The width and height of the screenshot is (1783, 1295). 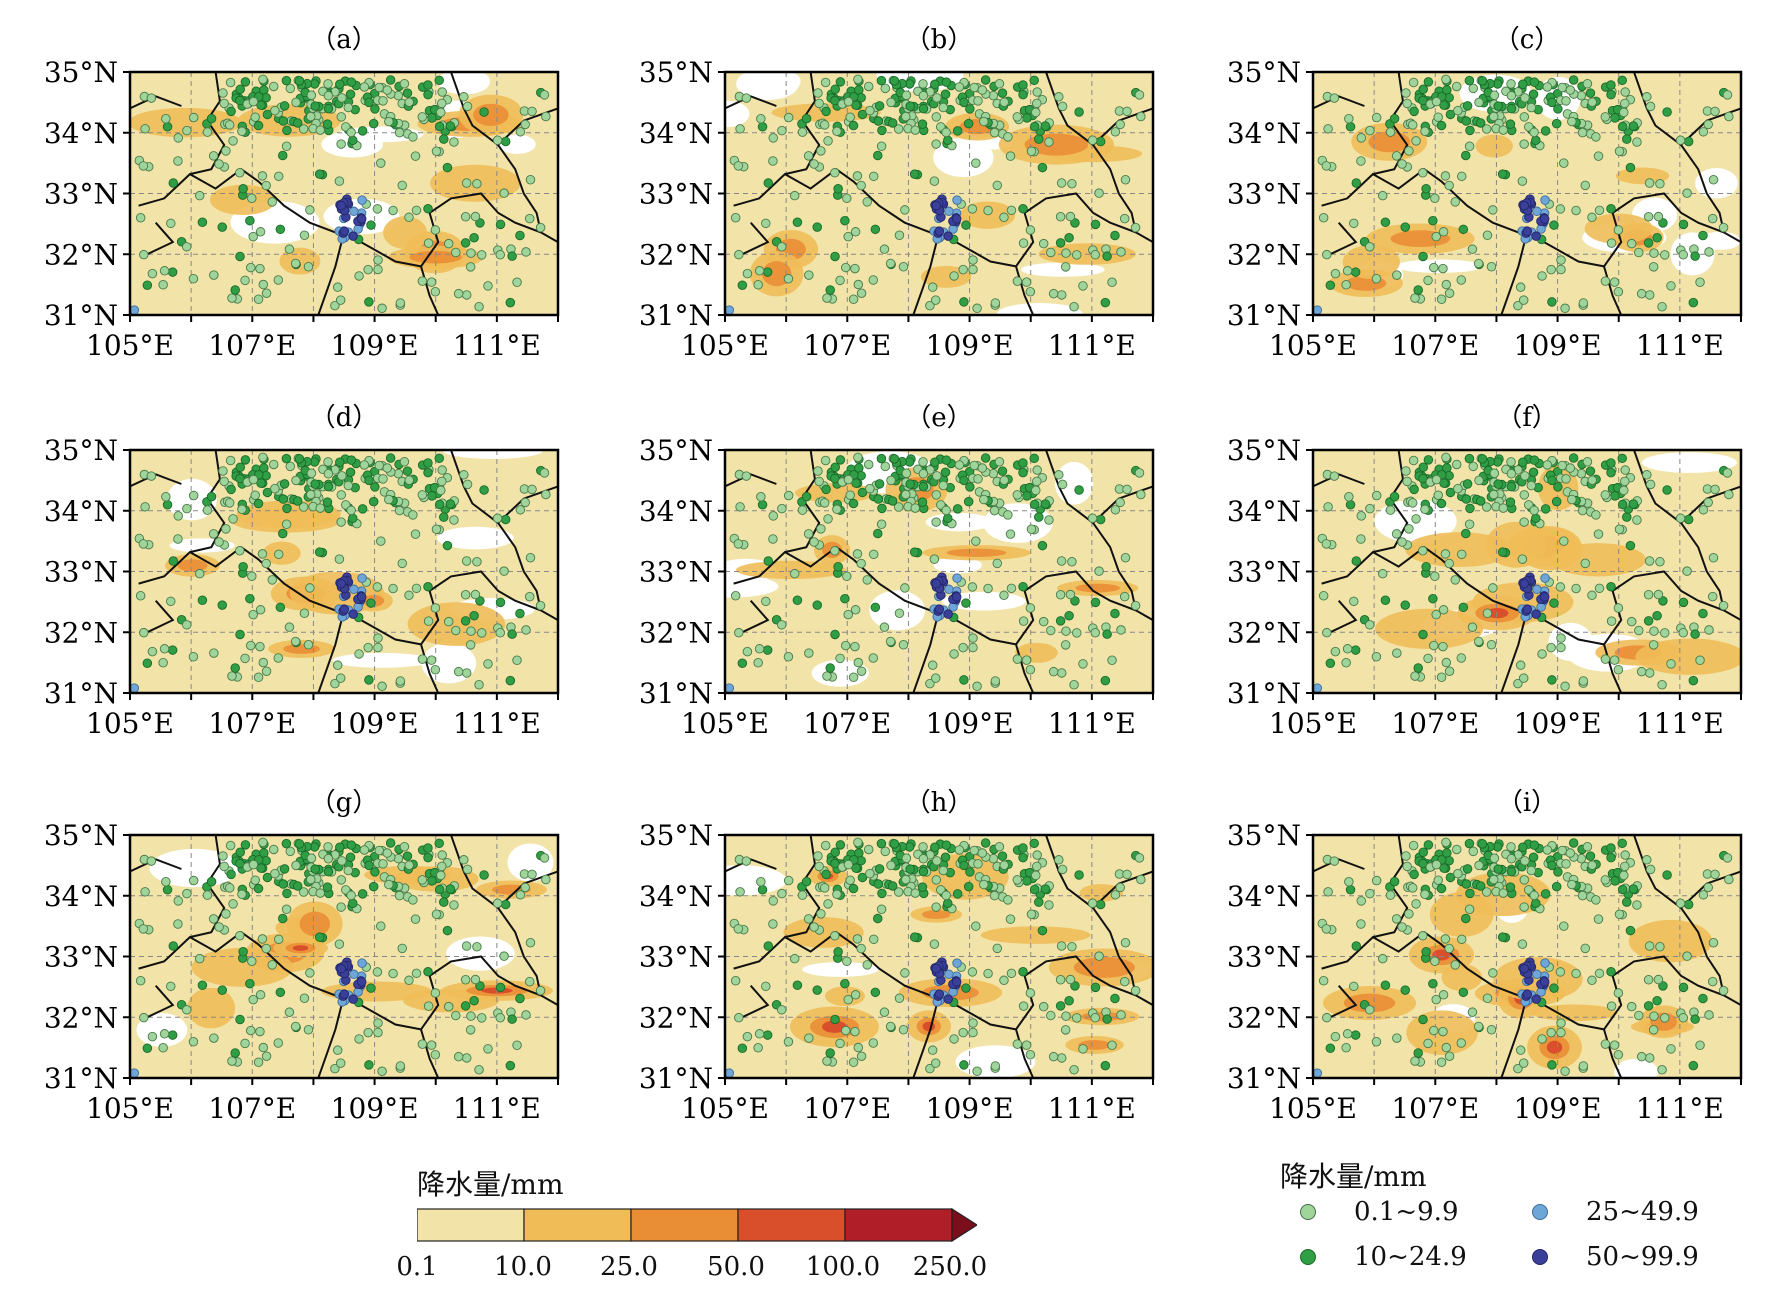 What do you see at coordinates (1527, 956) in the screenshot?
I see `precip-field` at bounding box center [1527, 956].